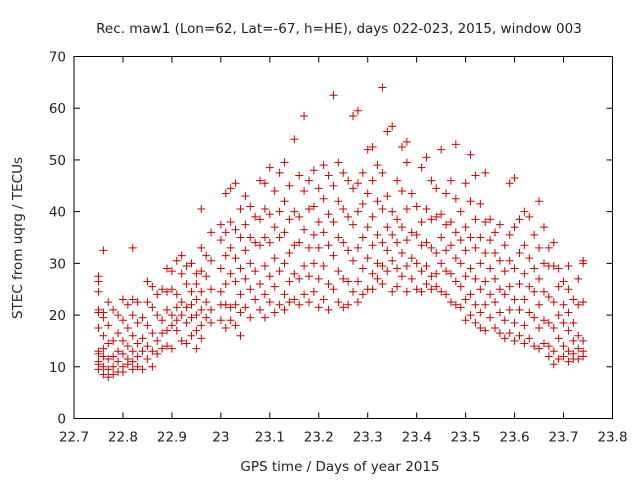 The height and width of the screenshot is (480, 640). Describe the element at coordinates (57, 161) in the screenshot. I see `y-tick-label: 50` at that location.